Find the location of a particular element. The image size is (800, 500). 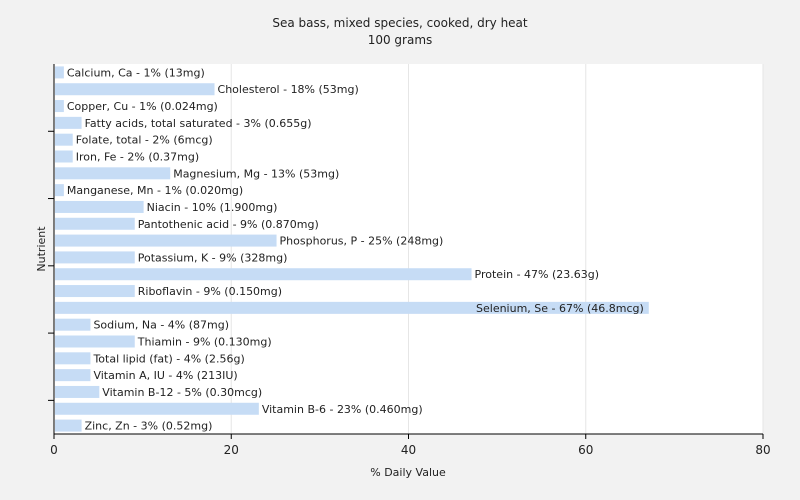

bar-label: Iron, Fe - 2% (0.37mg) is located at coordinates (137, 157).